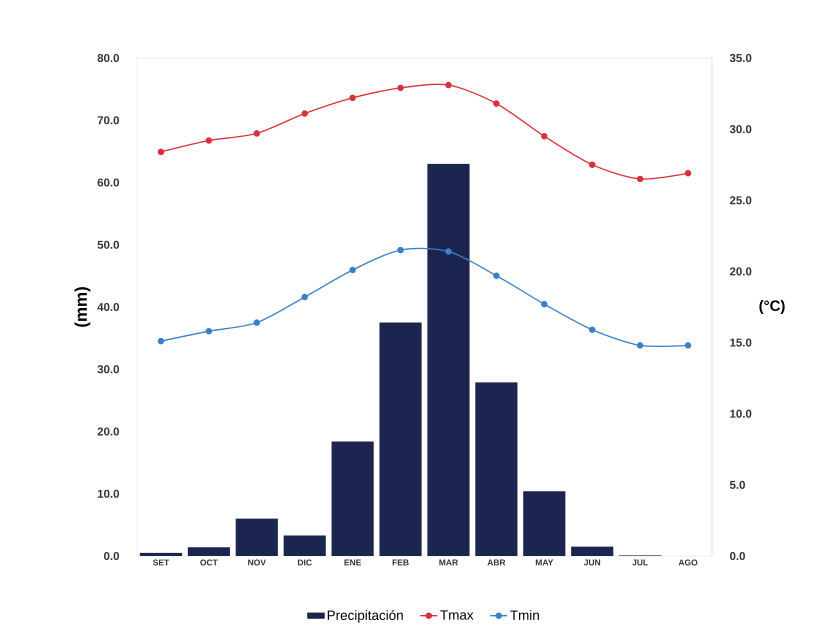 The width and height of the screenshot is (840, 628). What do you see at coordinates (108, 369) in the screenshot?
I see `y-tick-label: 30.0` at bounding box center [108, 369].